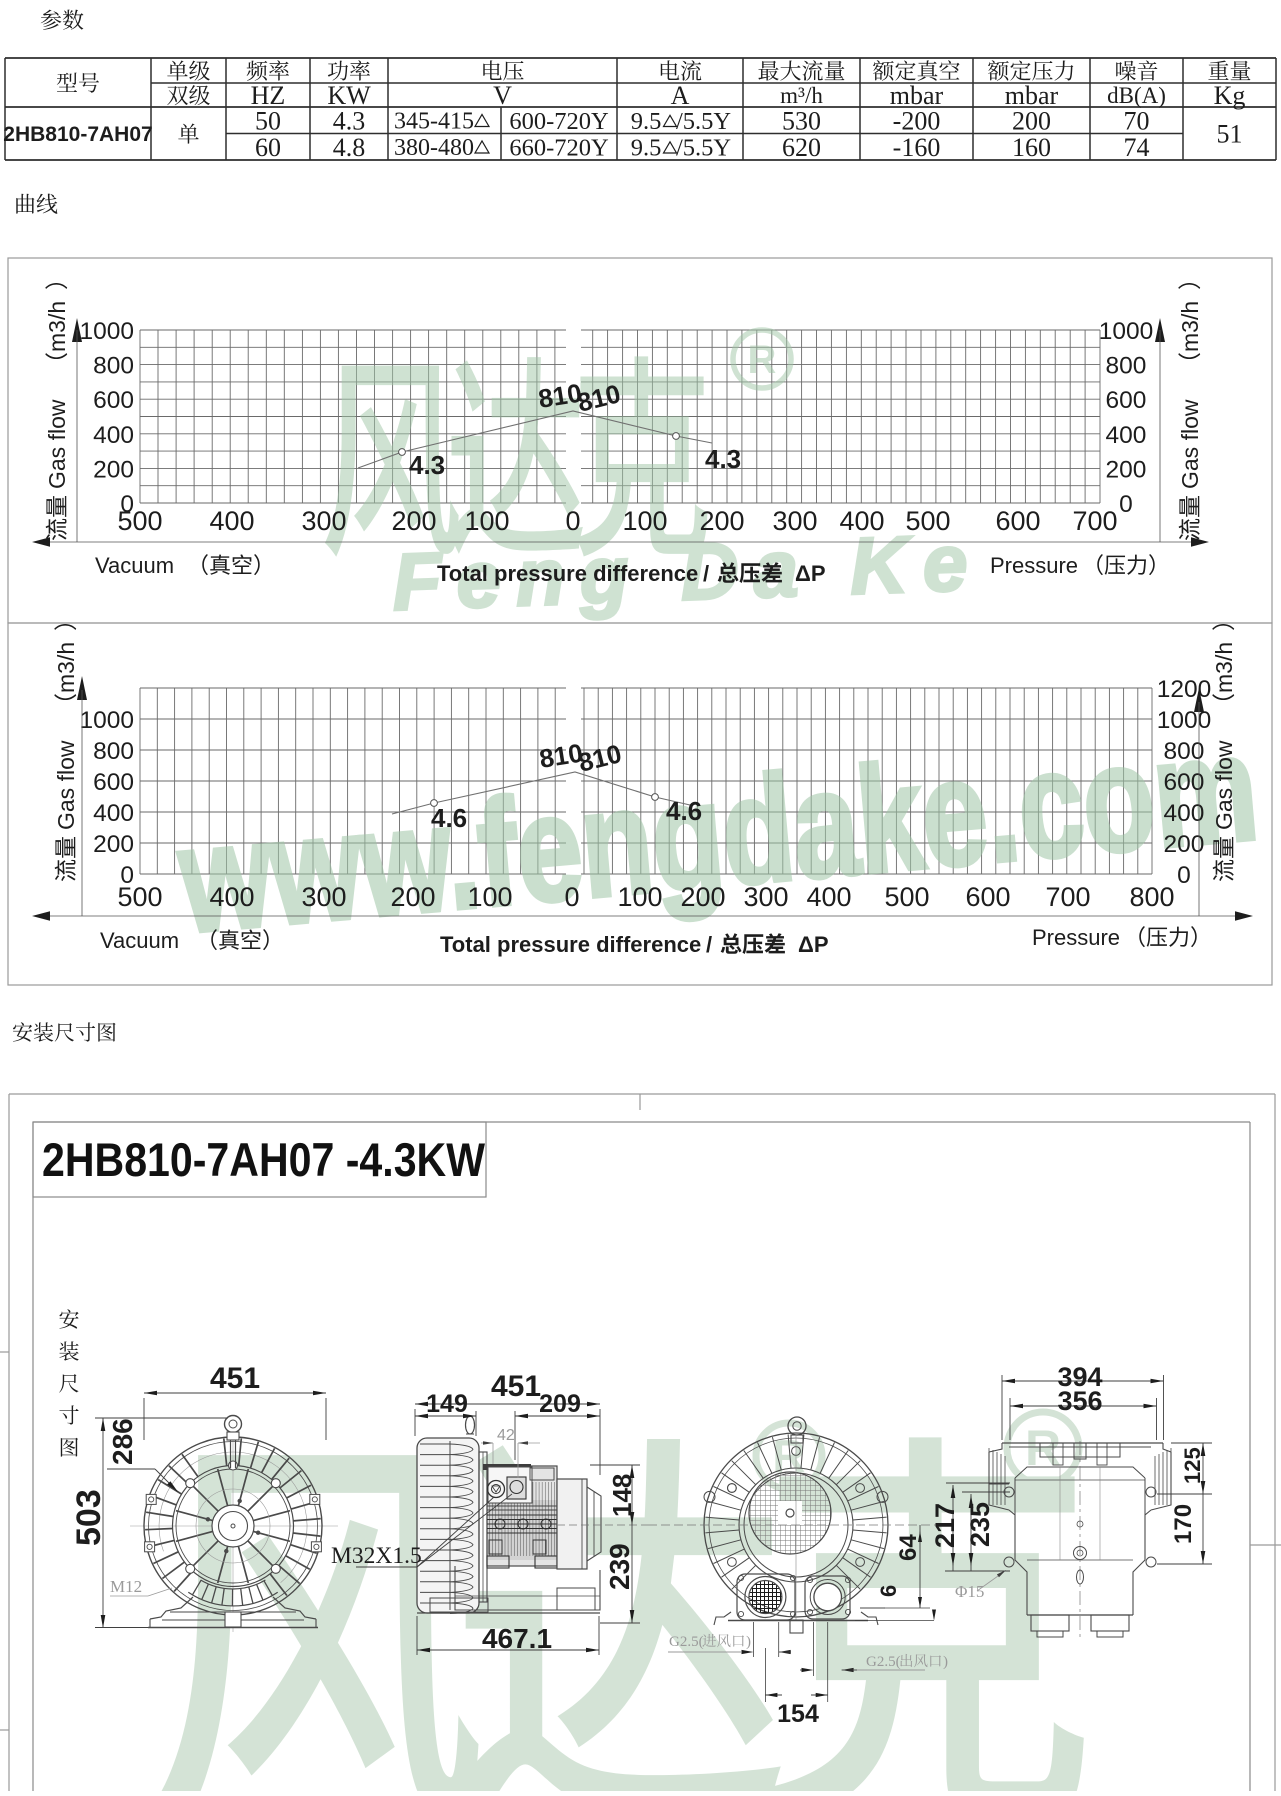  What do you see at coordinates (1076, 937) in the screenshot?
I see `svg-text: Pressure` at bounding box center [1076, 937].